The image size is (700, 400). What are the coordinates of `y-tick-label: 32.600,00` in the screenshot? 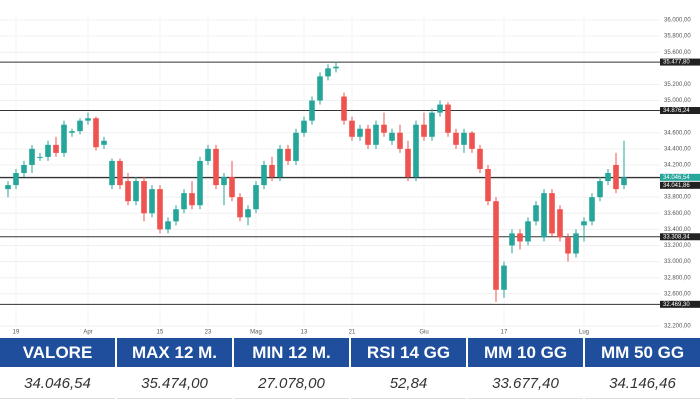 It's located at (677, 294).